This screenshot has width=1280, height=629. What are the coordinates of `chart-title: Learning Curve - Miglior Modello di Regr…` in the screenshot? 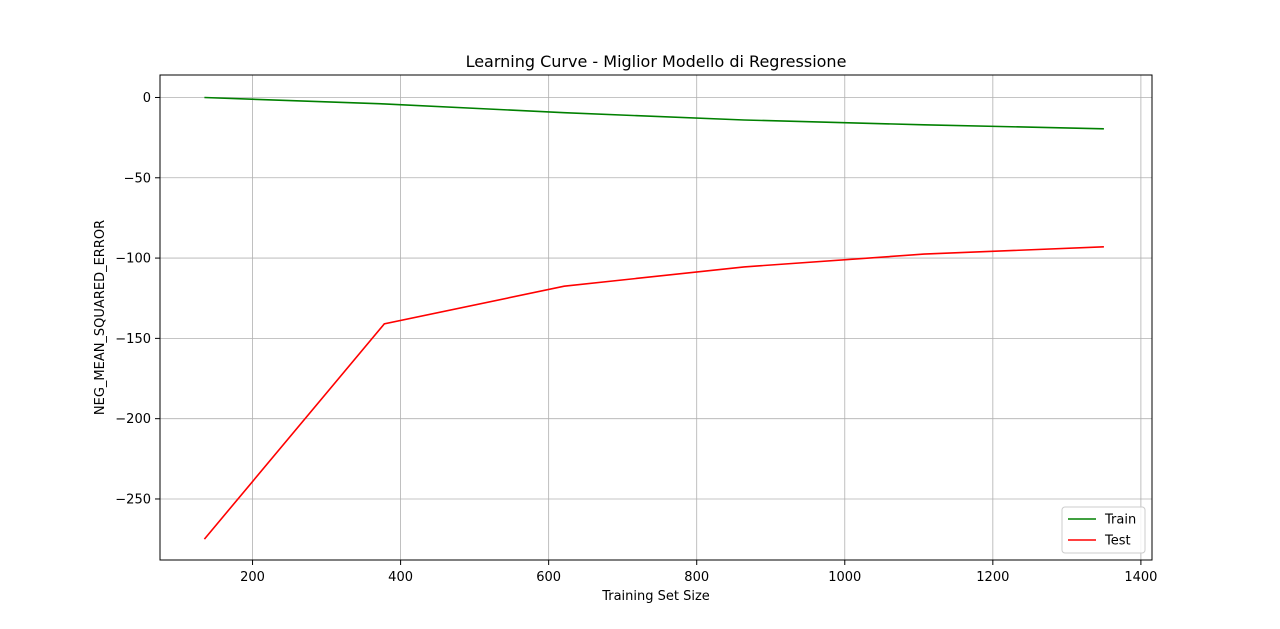 It's located at (656, 61).